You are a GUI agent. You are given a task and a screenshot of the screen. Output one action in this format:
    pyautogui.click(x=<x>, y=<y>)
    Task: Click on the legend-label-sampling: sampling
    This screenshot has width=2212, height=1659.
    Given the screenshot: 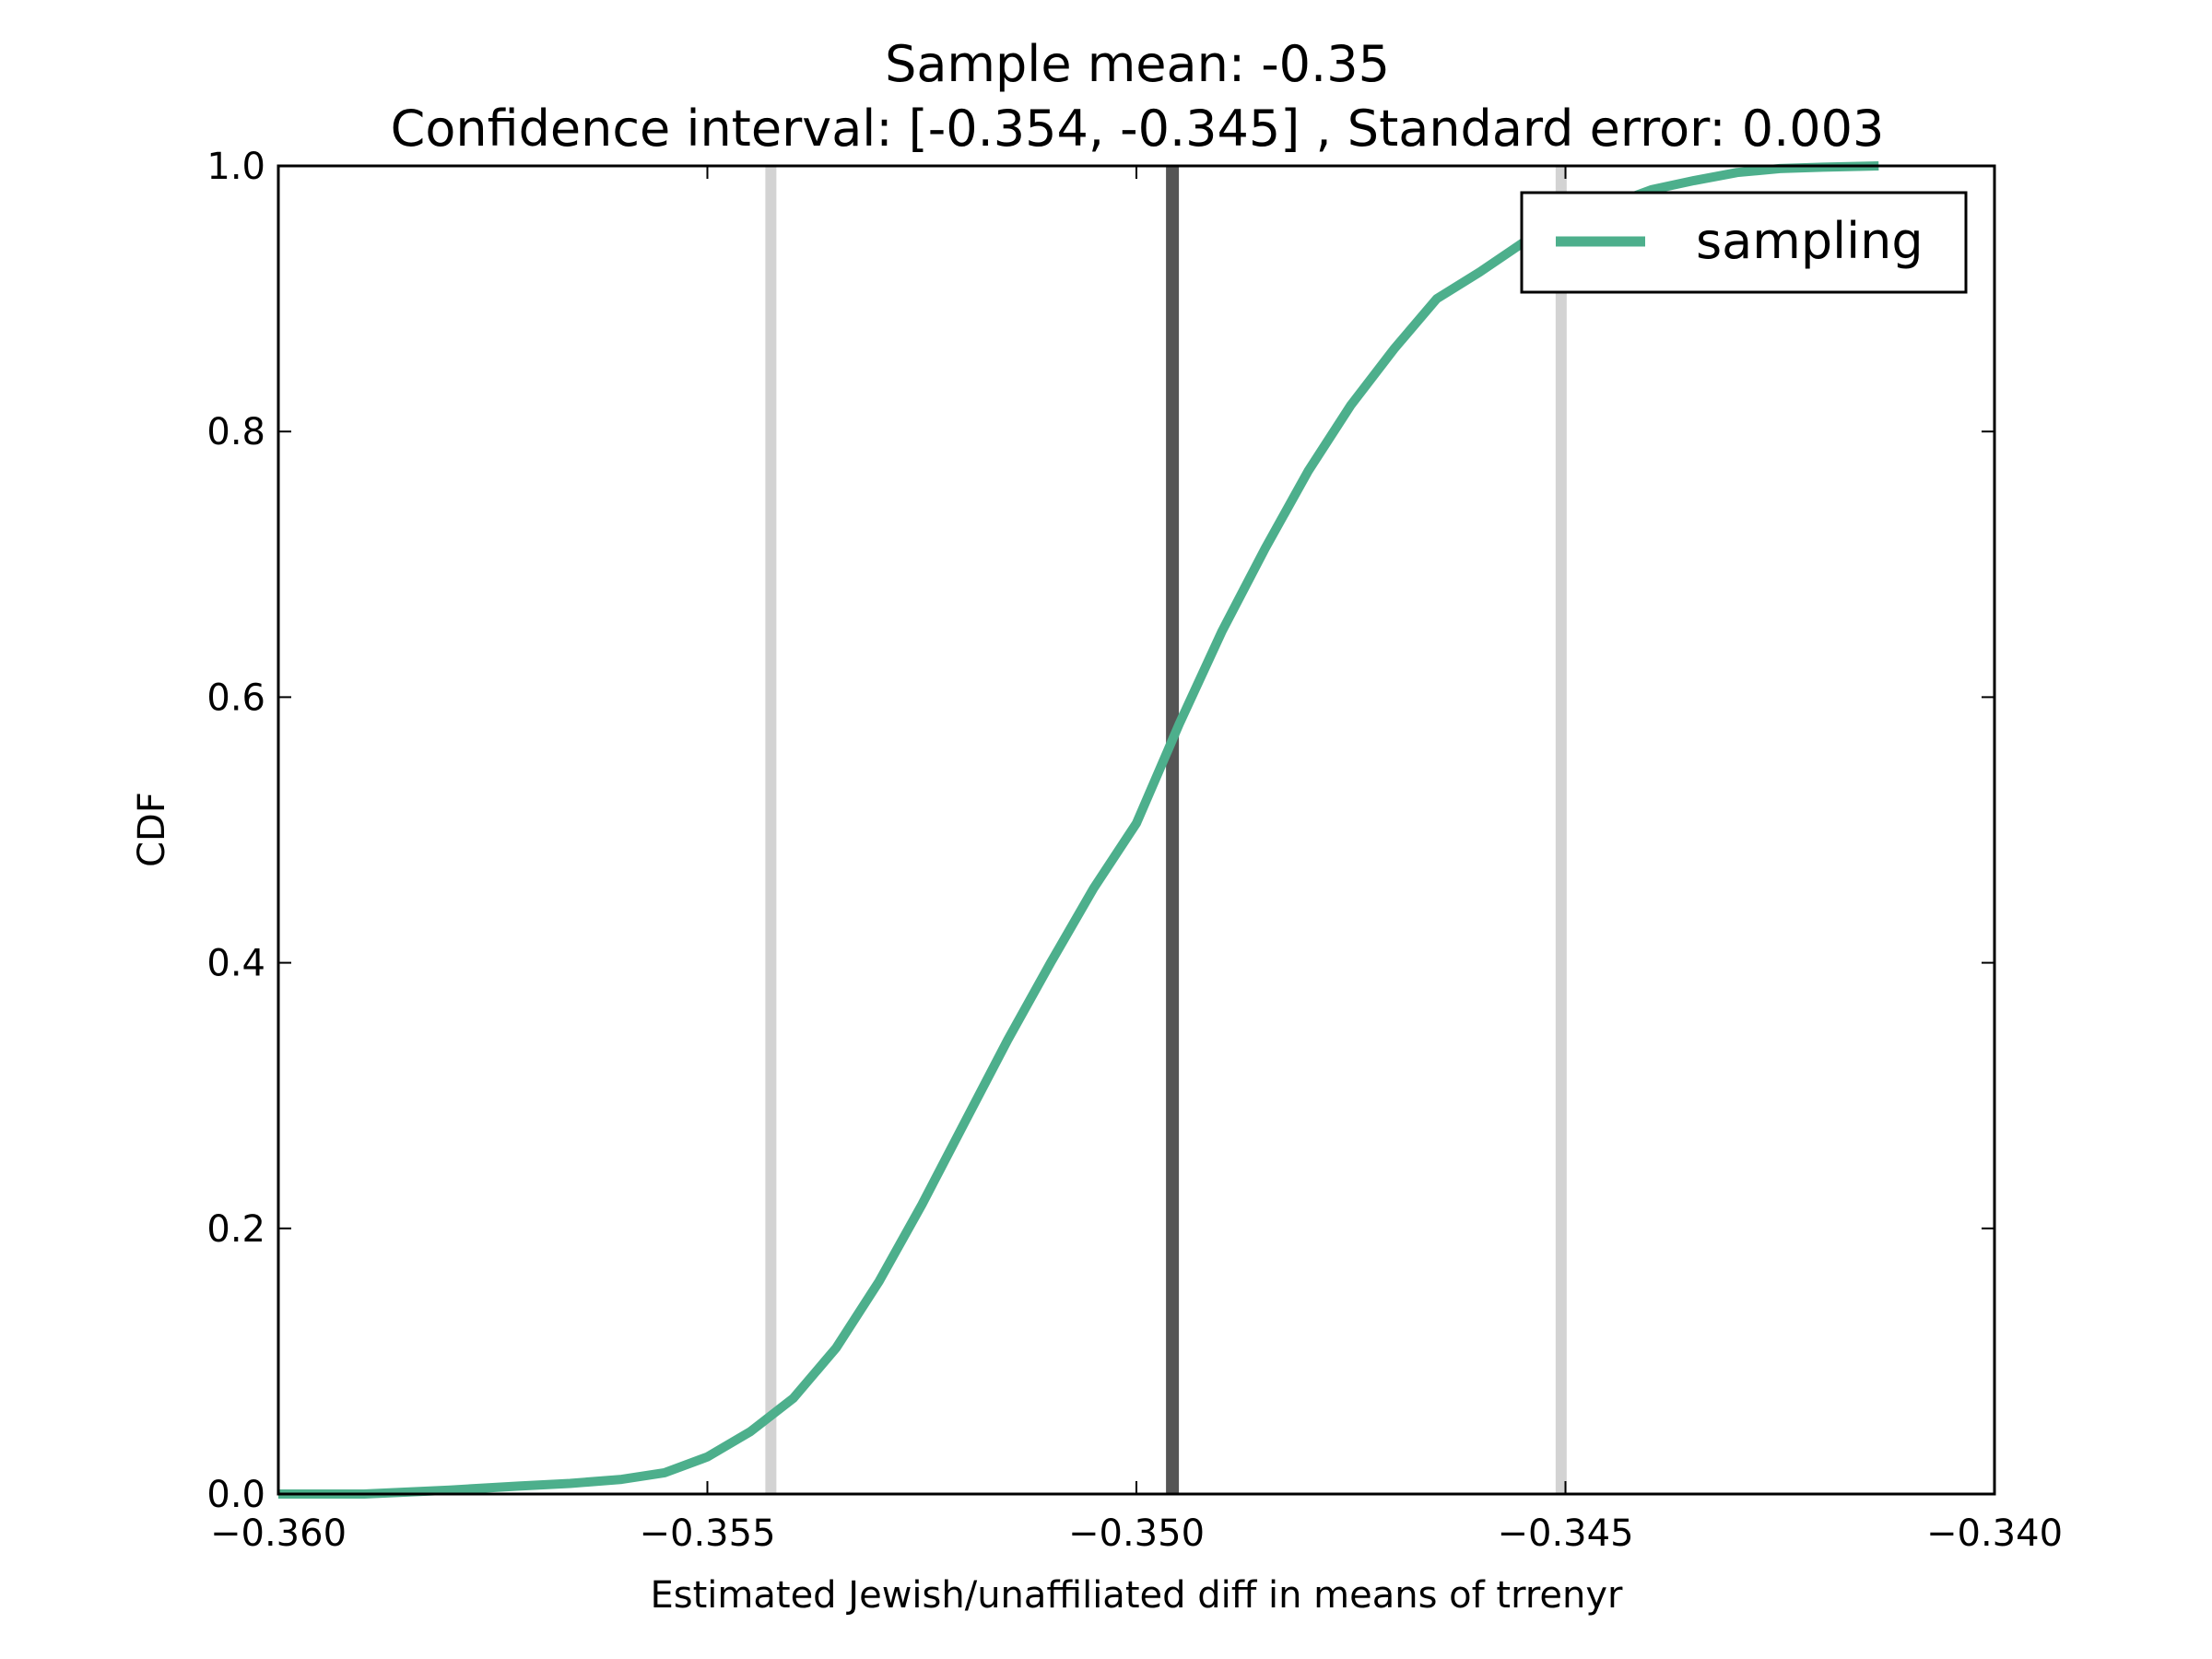 What is the action you would take?
    pyautogui.click(x=1810, y=241)
    